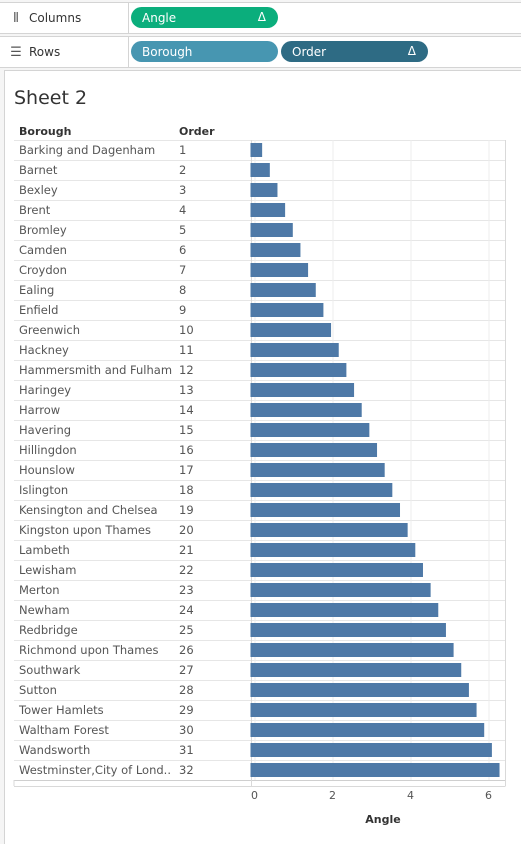 The width and height of the screenshot is (521, 844). Describe the element at coordinates (186, 390) in the screenshot. I see `order-label: 13` at that location.